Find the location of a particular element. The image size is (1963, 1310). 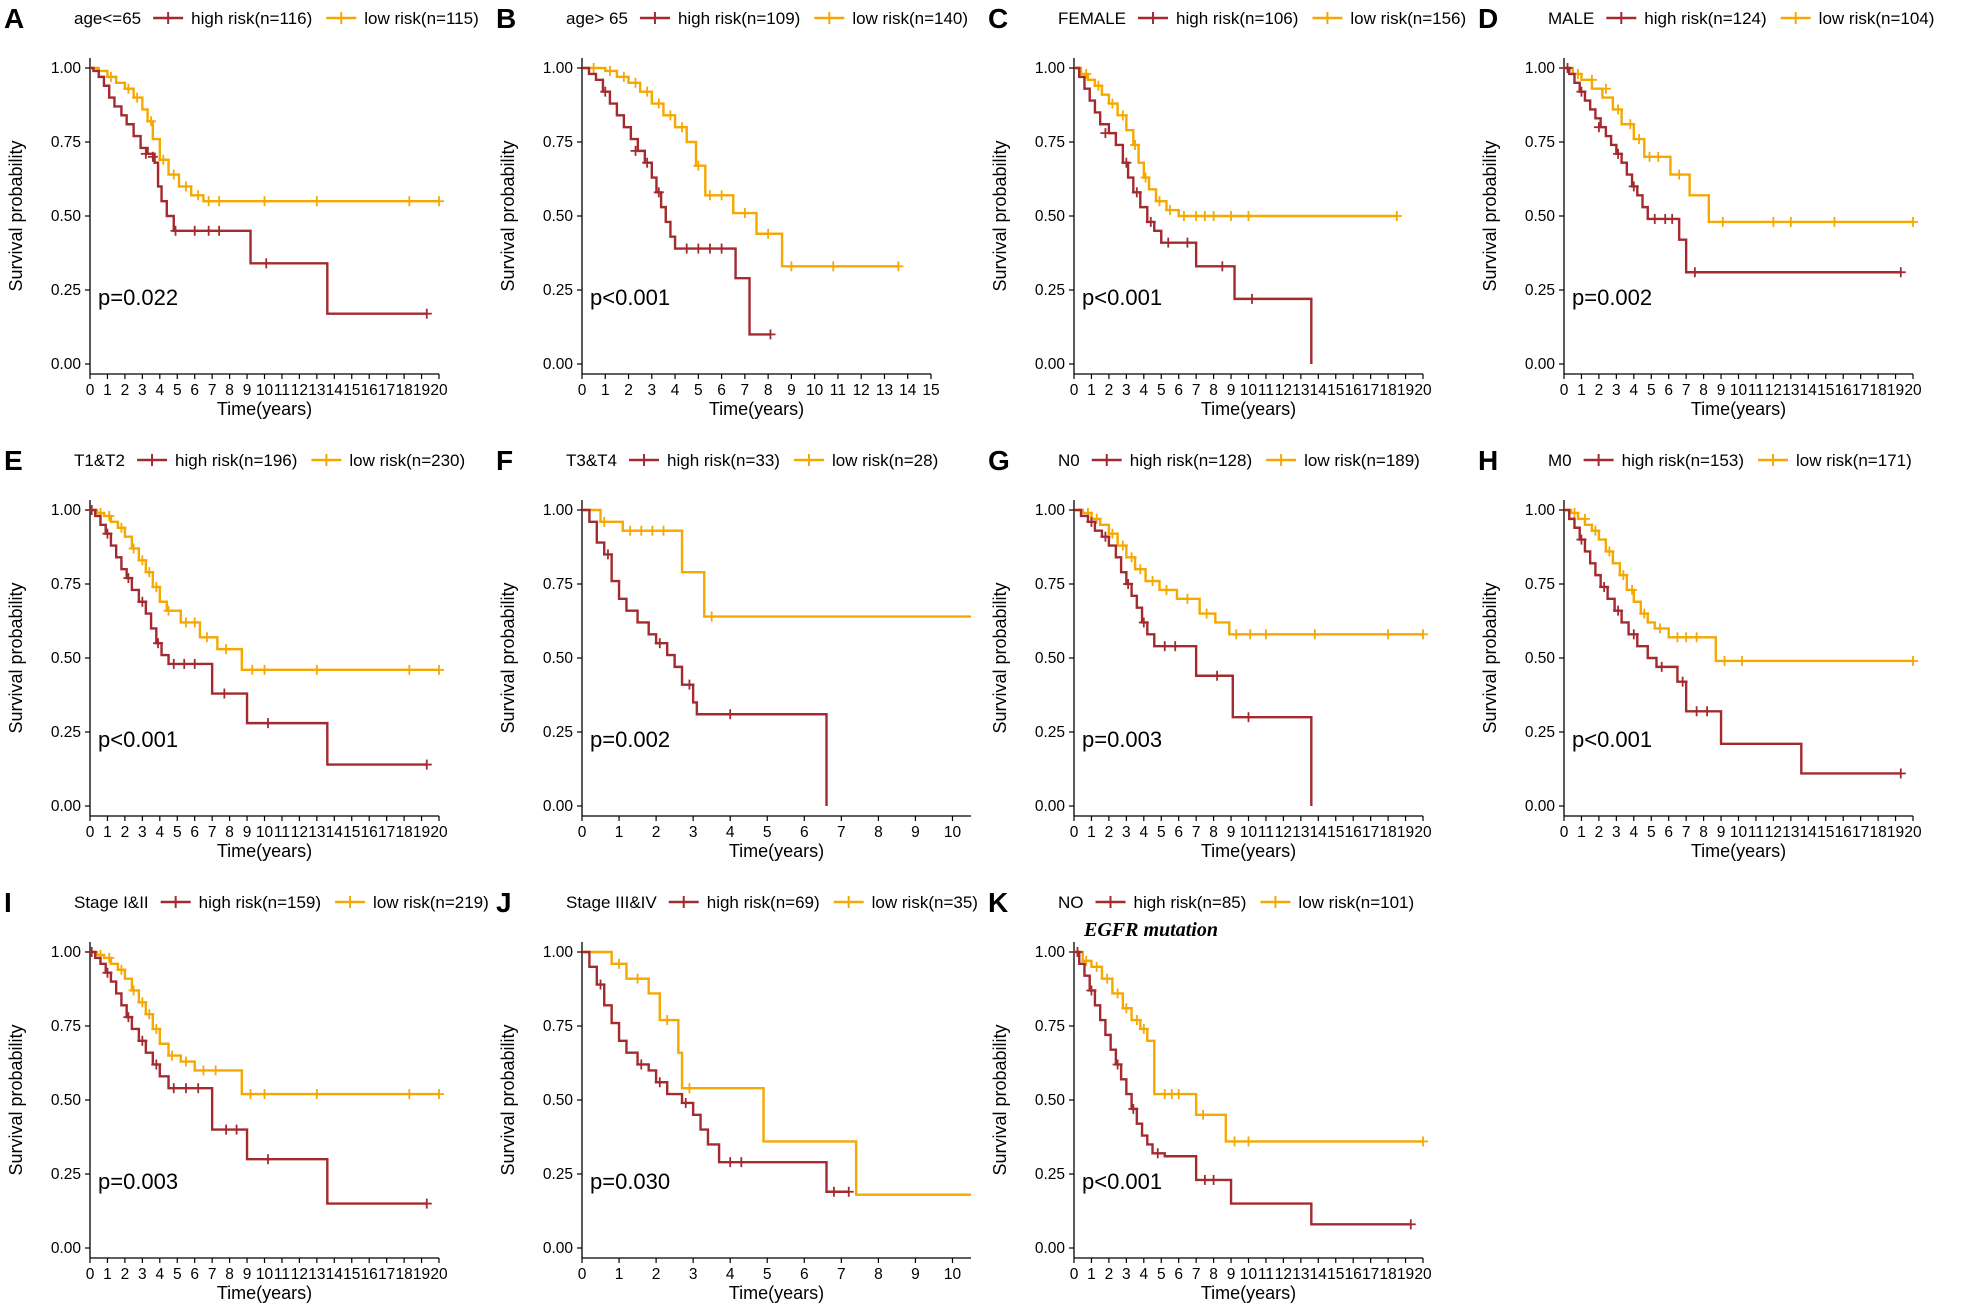

x-tick-label: 7 is located at coordinates (1196, 390).